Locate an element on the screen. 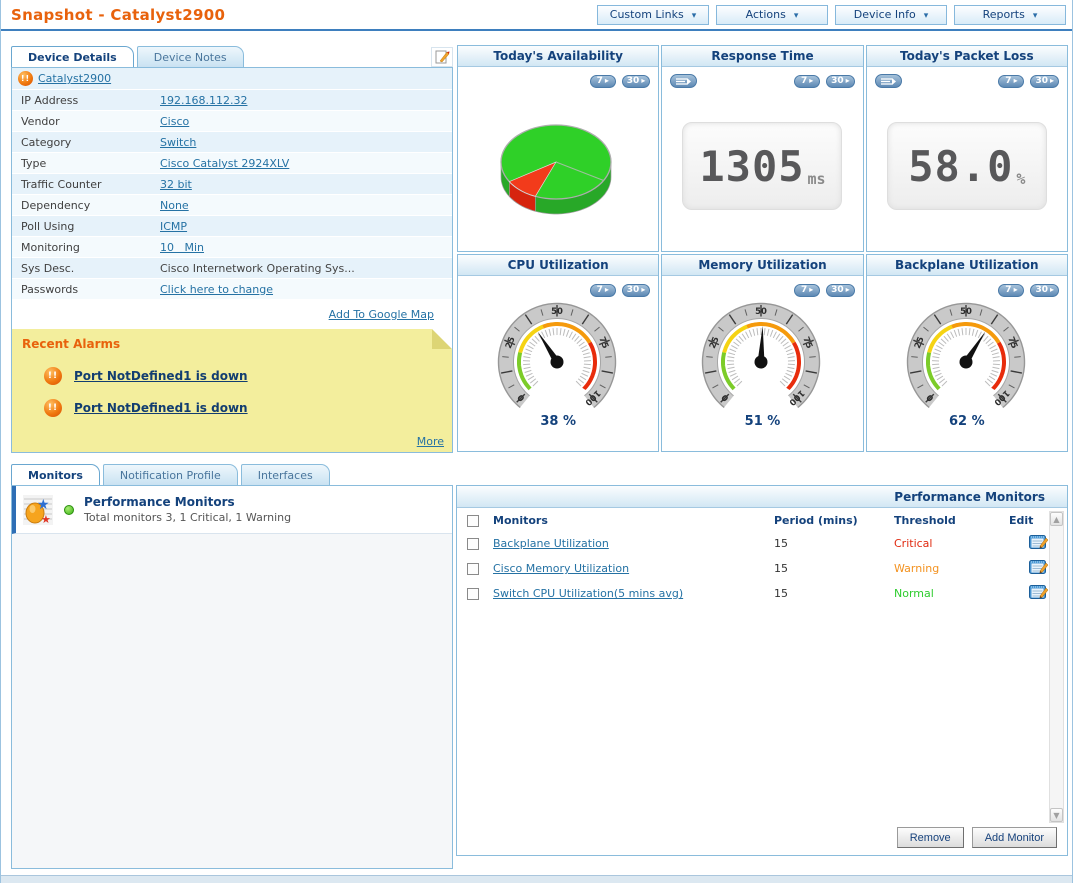 The height and width of the screenshot is (883, 1073). col-edit: Edit is located at coordinates (1021, 520).